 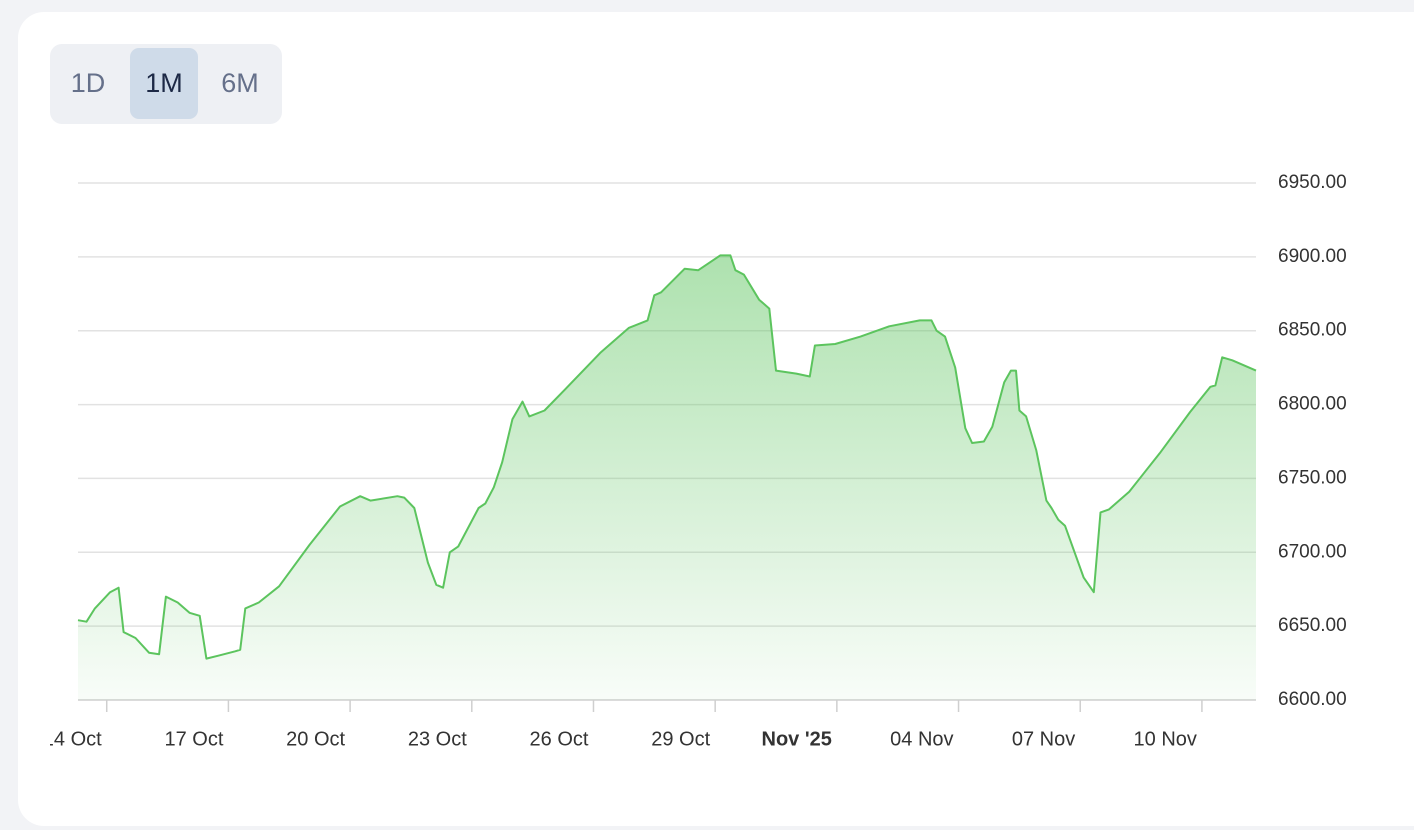 I want to click on range-button: 1M, so click(x=164, y=83).